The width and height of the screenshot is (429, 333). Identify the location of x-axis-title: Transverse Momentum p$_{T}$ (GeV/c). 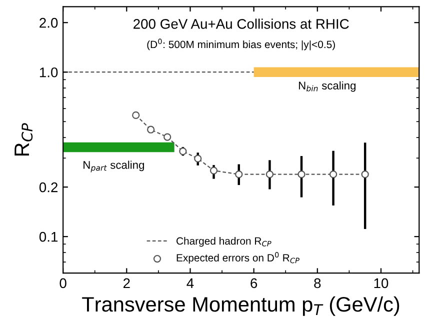
(241, 306).